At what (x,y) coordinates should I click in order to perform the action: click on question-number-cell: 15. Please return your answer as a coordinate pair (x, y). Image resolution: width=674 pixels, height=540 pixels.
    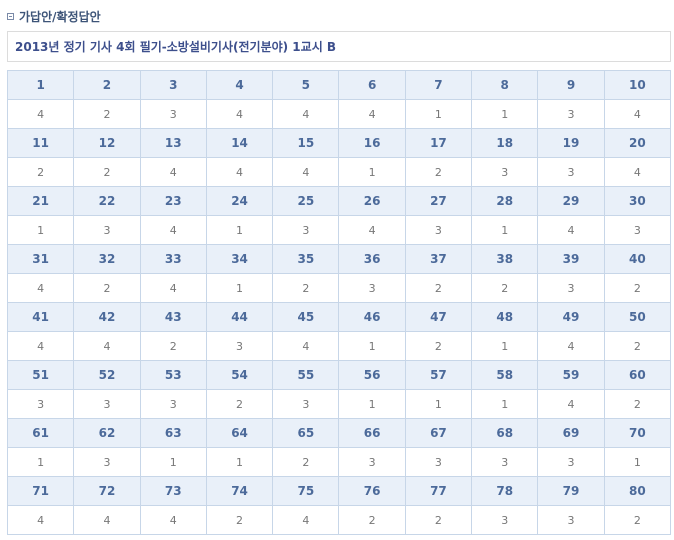
    Looking at the image, I should click on (306, 143).